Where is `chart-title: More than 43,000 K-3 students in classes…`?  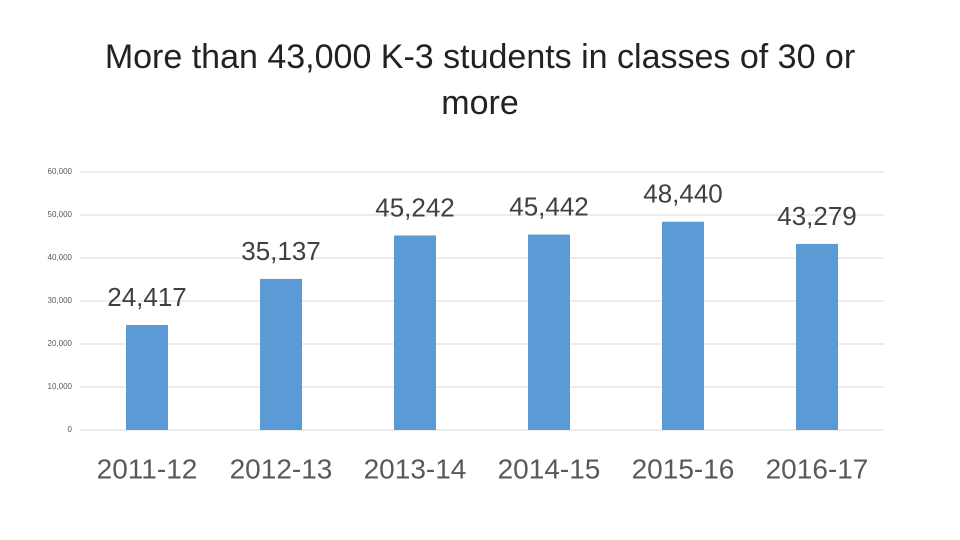 chart-title: More than 43,000 K-3 students in classes… is located at coordinates (480, 80).